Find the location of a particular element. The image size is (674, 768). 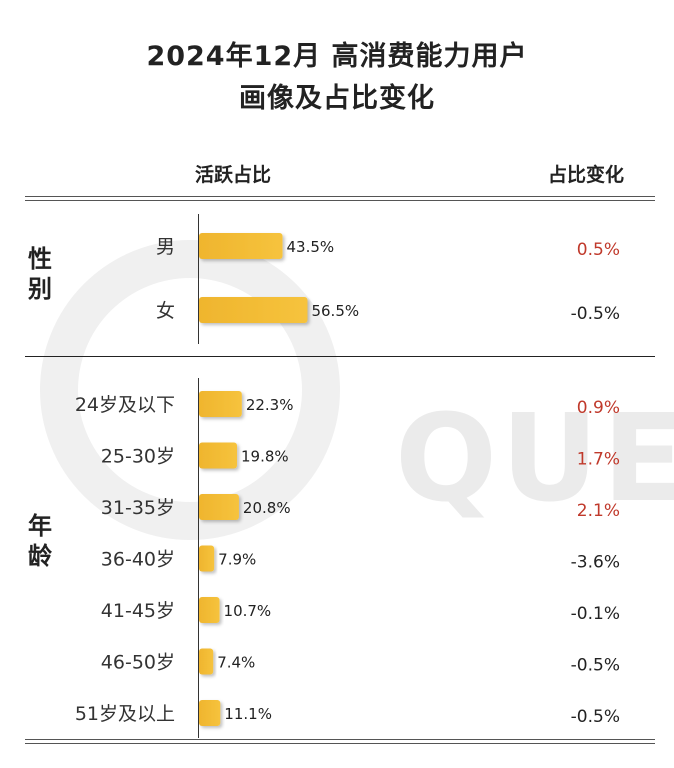

header-rule-top is located at coordinates (340, 196).